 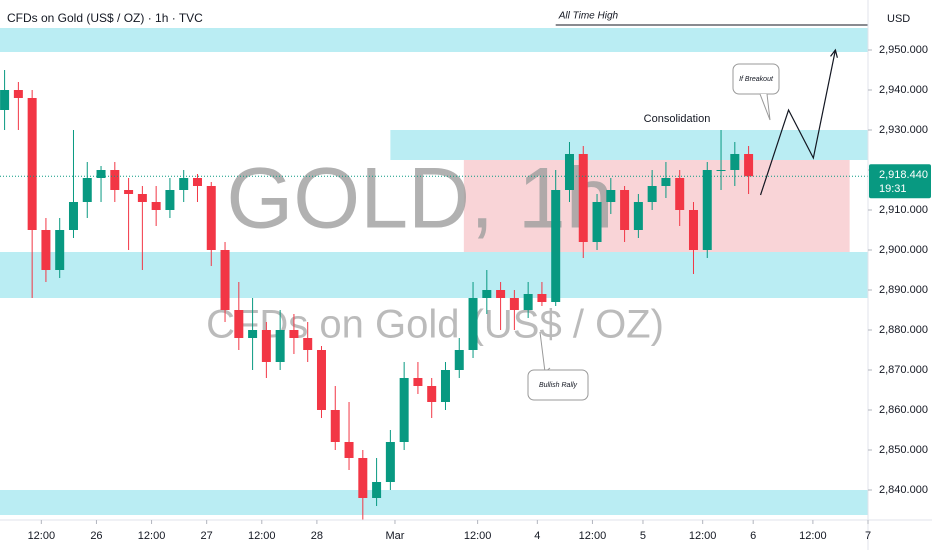 I want to click on ath-label: All Time High, so click(x=588, y=16).